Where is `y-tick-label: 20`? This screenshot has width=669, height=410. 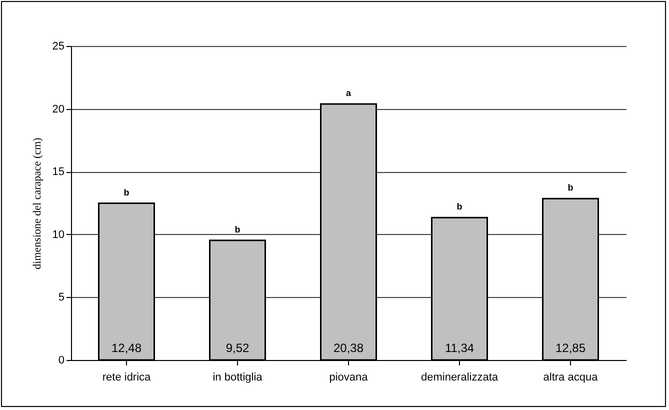
y-tick-label: 20 is located at coordinates (58, 109).